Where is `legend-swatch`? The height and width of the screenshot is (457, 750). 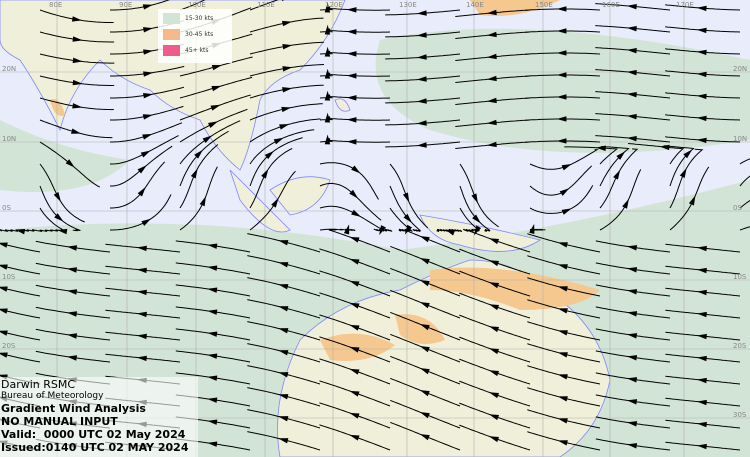
legend-swatch is located at coordinates (171, 34).